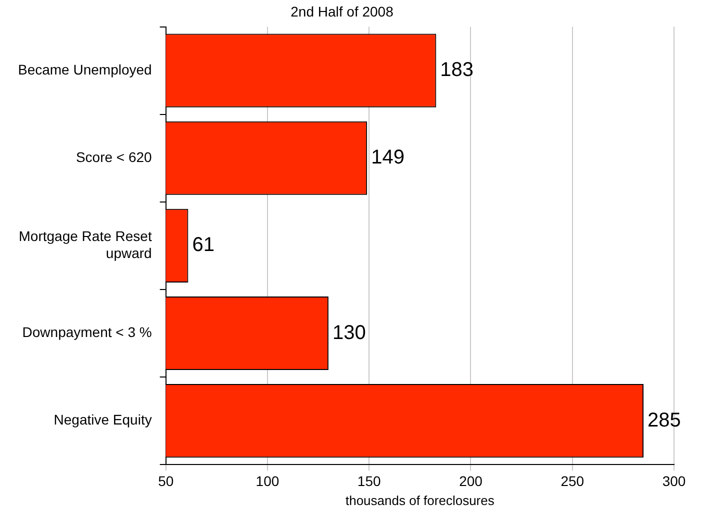 This screenshot has width=702, height=513. I want to click on data-label: 61, so click(203, 245).